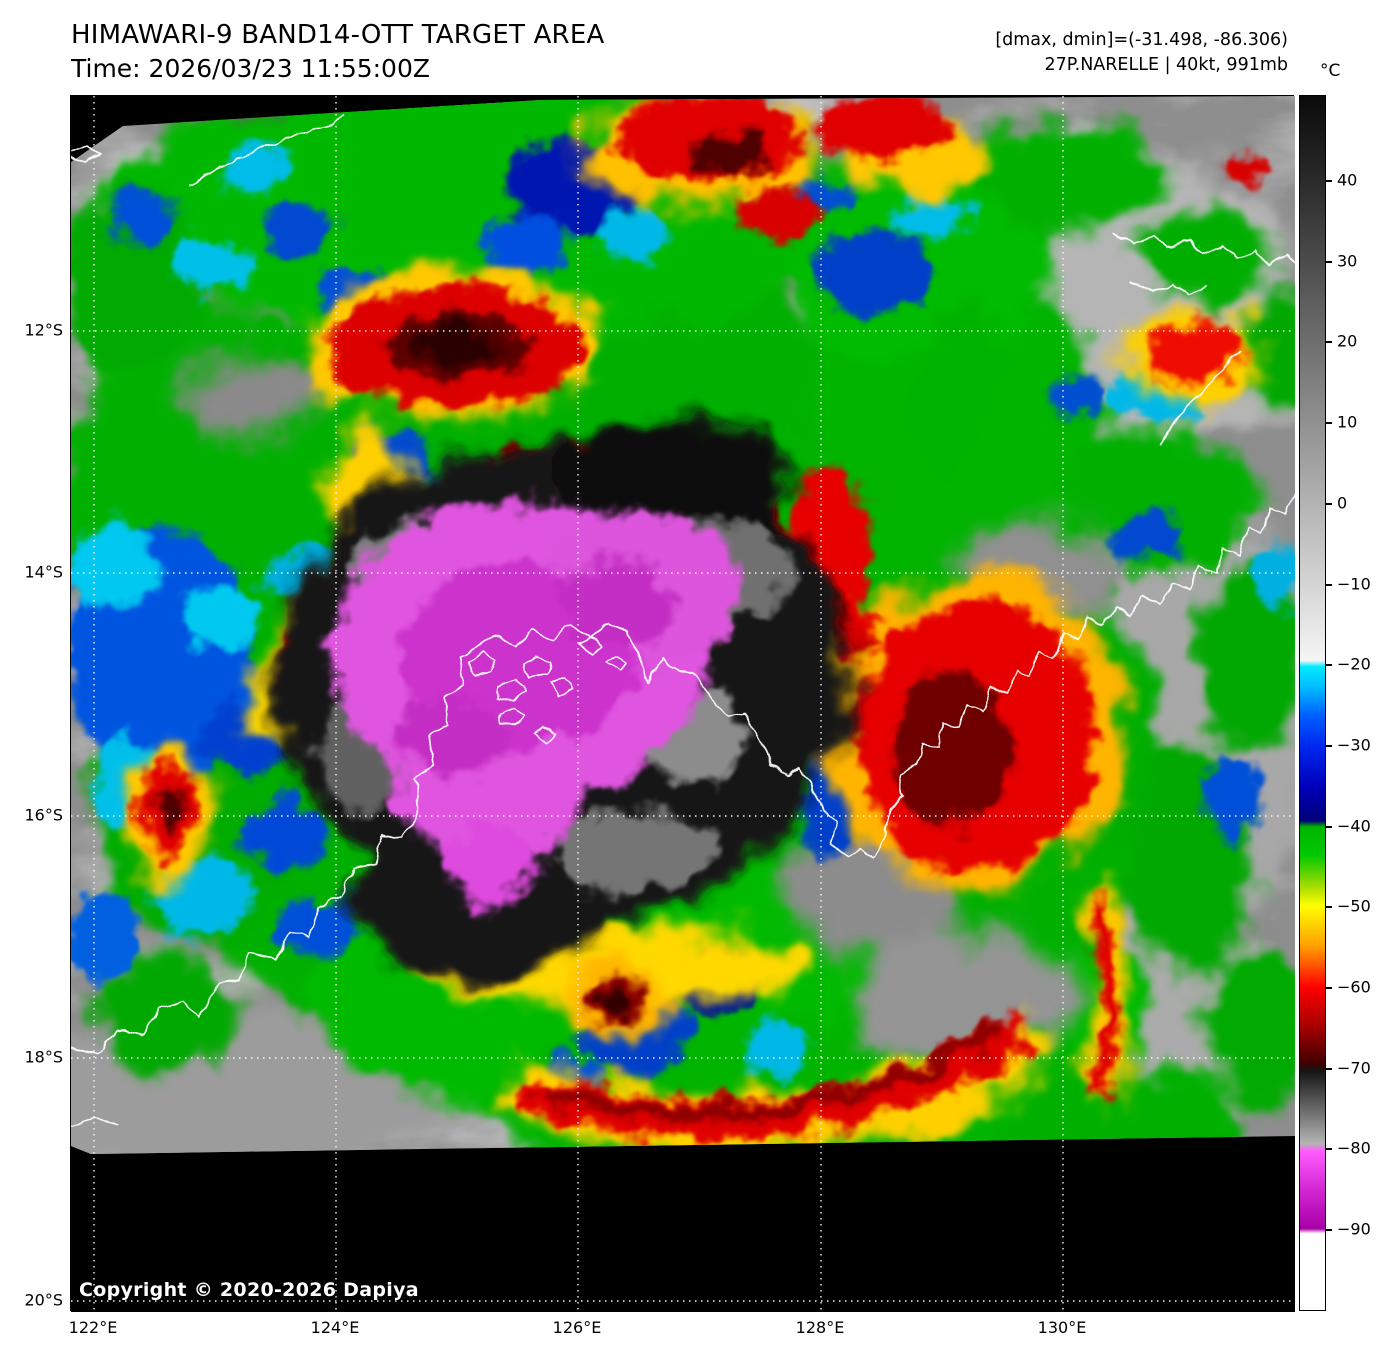 This screenshot has width=1388, height=1359. Describe the element at coordinates (1166, 65) in the screenshot. I see `storm-info-line: 27P.NARELLE | 40kt, 991mb` at that location.